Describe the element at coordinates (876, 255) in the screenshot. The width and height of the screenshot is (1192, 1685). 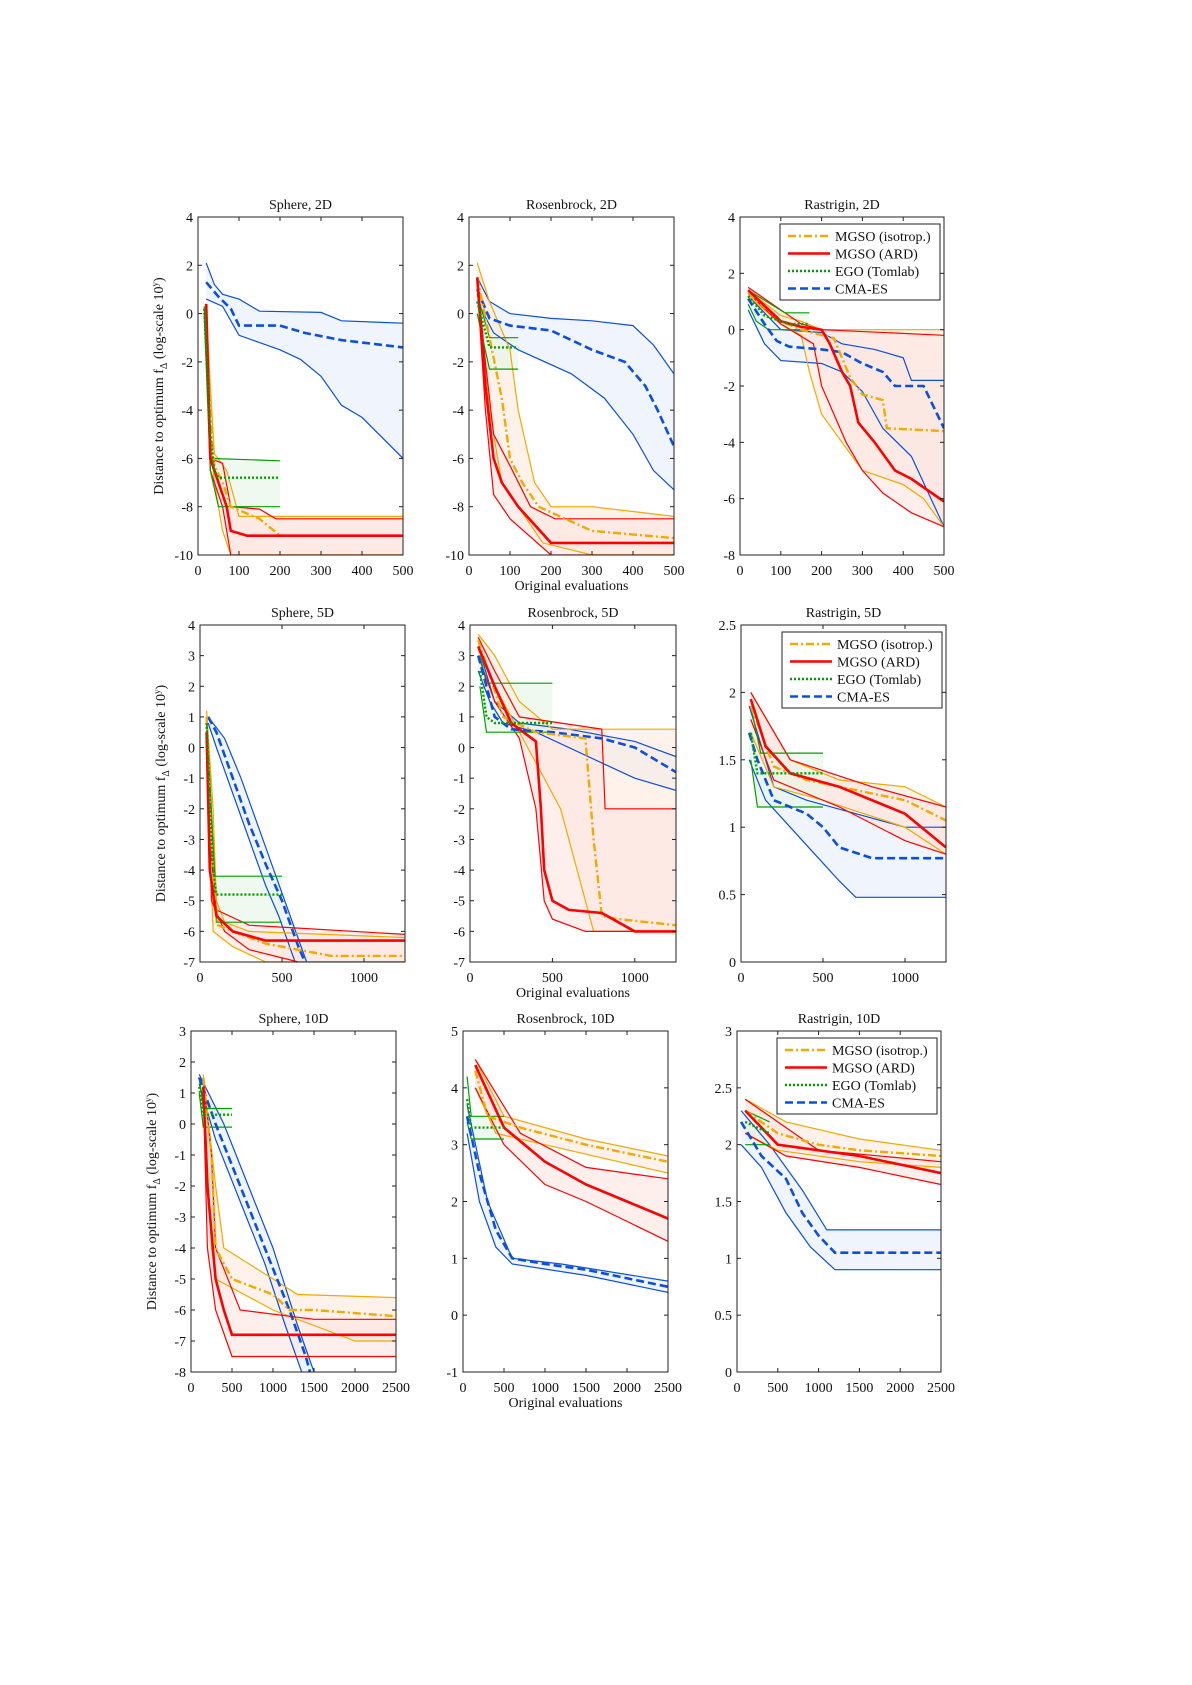
I see `legend-label-ard: MGSO (ARD)` at that location.